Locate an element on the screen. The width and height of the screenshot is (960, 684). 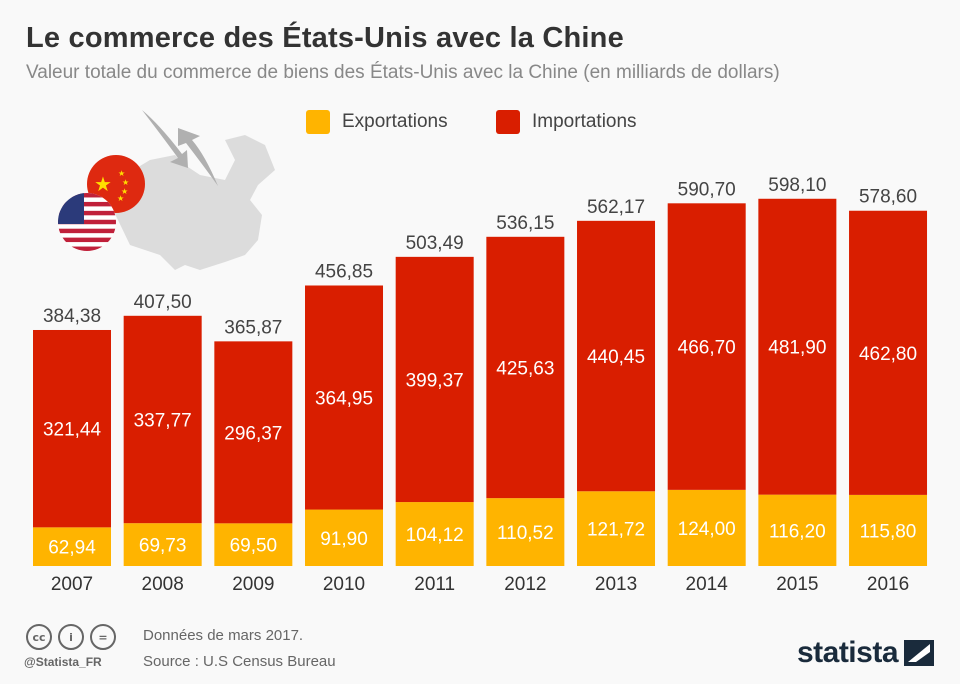
source-text: Source : U.S Census Bureau is located at coordinates (239, 661).